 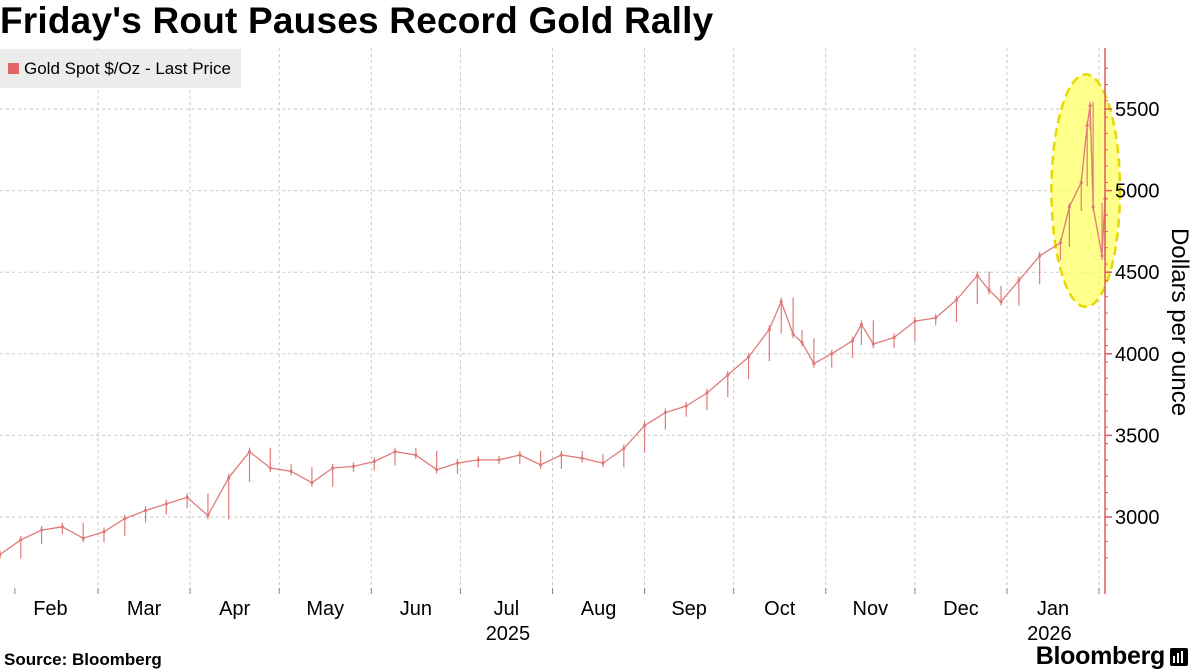 What do you see at coordinates (1137, 110) in the screenshot?
I see `y-tick-label: 5500` at bounding box center [1137, 110].